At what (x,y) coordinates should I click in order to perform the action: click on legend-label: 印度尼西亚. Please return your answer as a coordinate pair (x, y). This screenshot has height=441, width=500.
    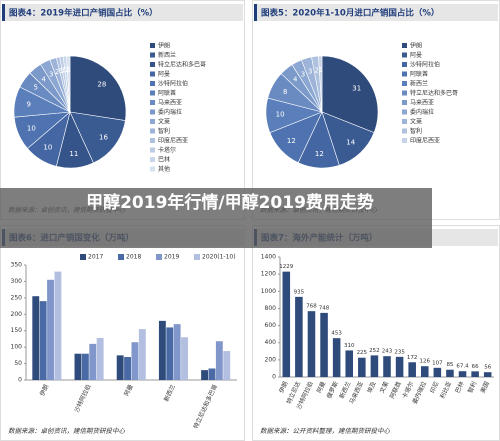
    Looking at the image, I should click on (425, 141).